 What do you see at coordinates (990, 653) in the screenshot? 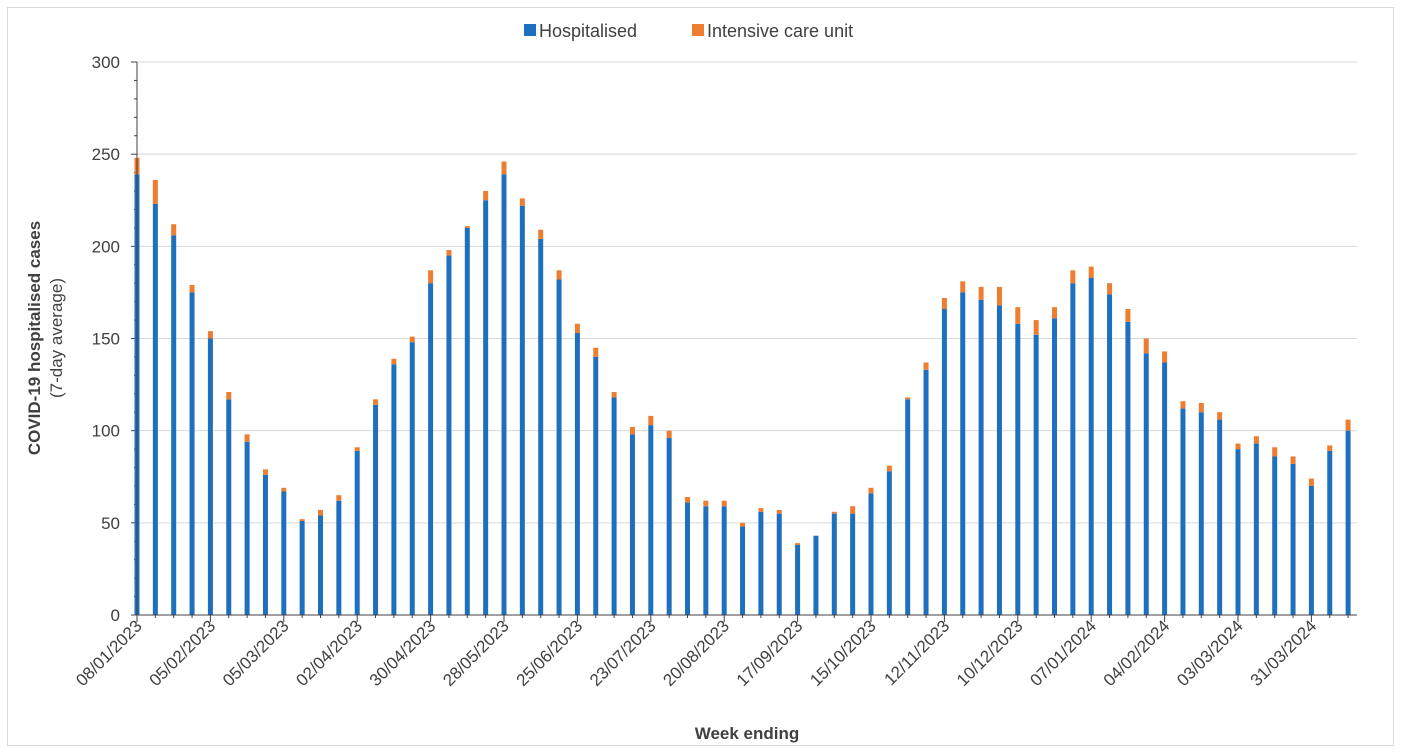
I see `x-tick-label: 10/12/2023` at bounding box center [990, 653].